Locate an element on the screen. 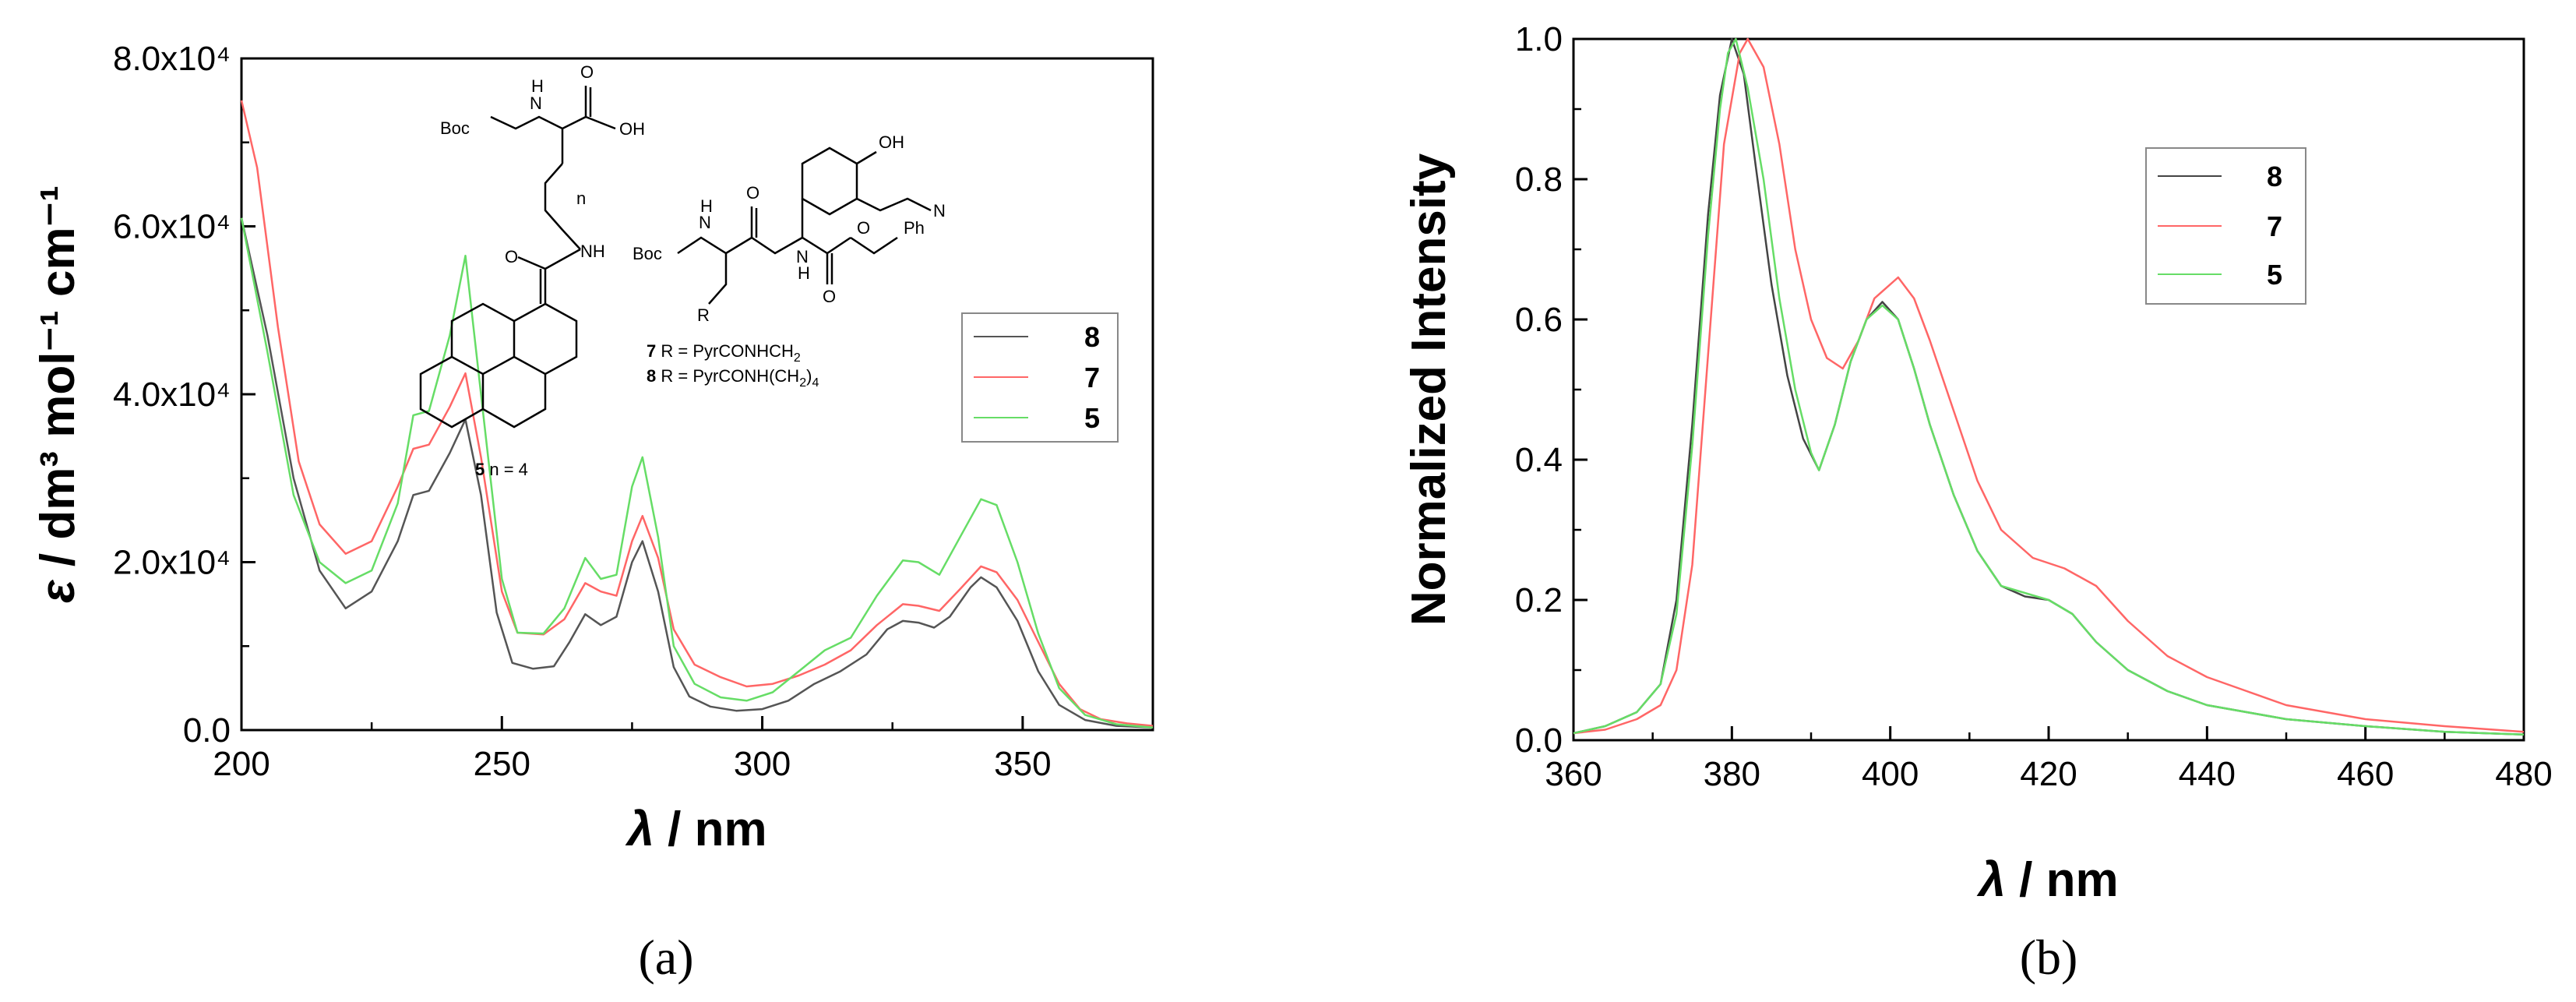  structure-5-oh: OH is located at coordinates (632, 129).